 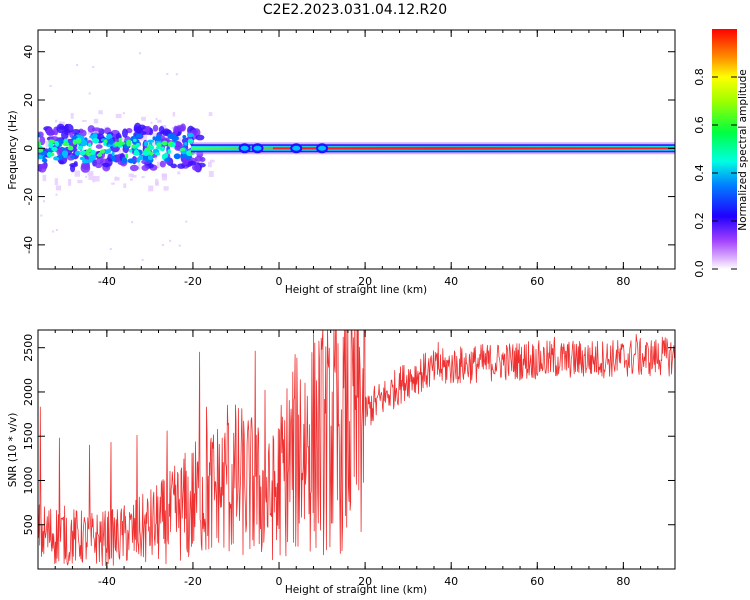 I want to click on spectrogram-x-tick-label: 80, so click(x=623, y=281).